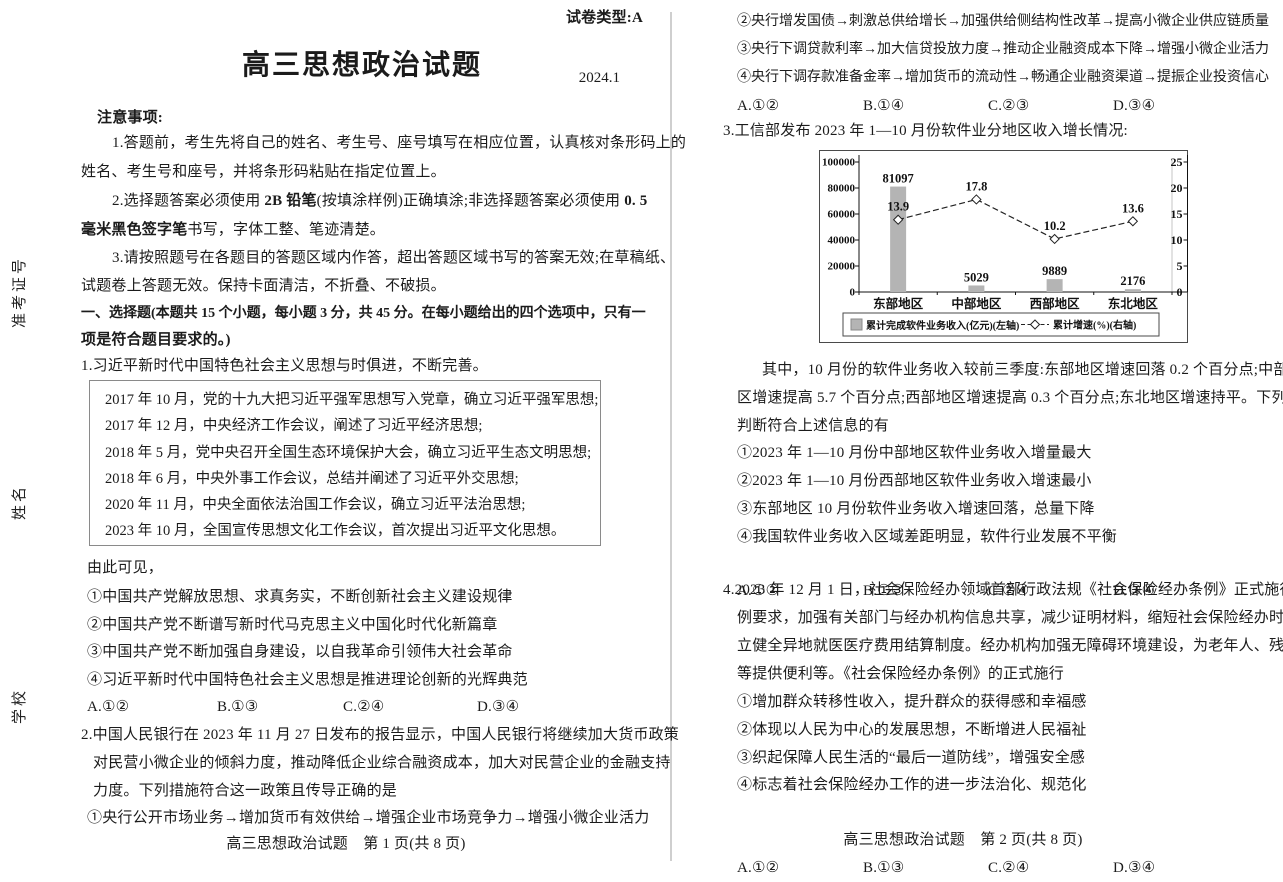 This screenshot has height=882, width=1283. I want to click on q3-answer-d: D.③④, so click(1134, 591).